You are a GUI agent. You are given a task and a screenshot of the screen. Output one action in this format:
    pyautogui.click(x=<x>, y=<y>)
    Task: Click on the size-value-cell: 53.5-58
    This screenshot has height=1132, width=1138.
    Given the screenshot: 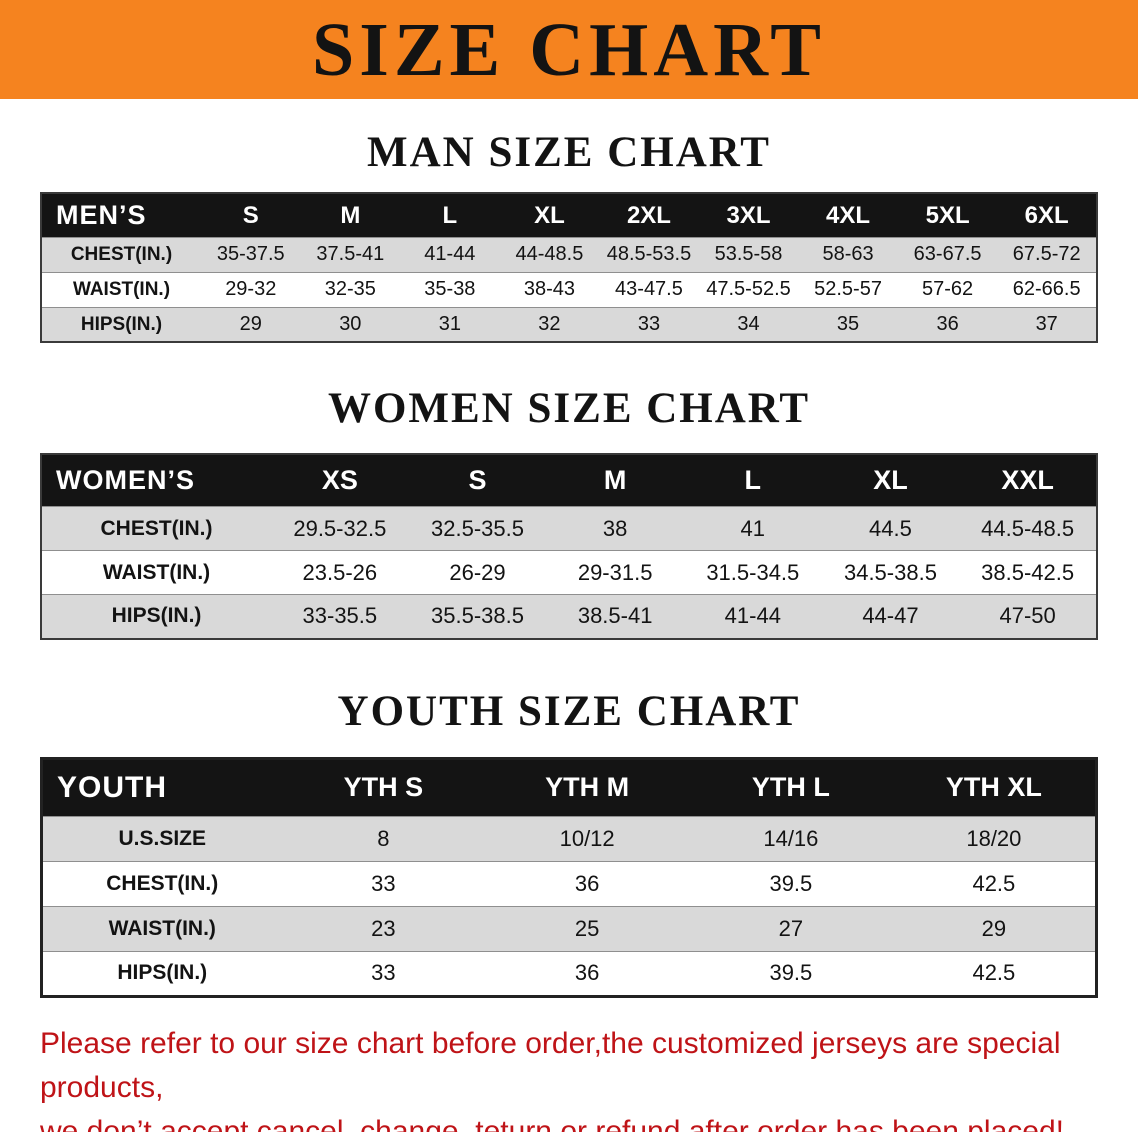 What is the action you would take?
    pyautogui.click(x=748, y=254)
    